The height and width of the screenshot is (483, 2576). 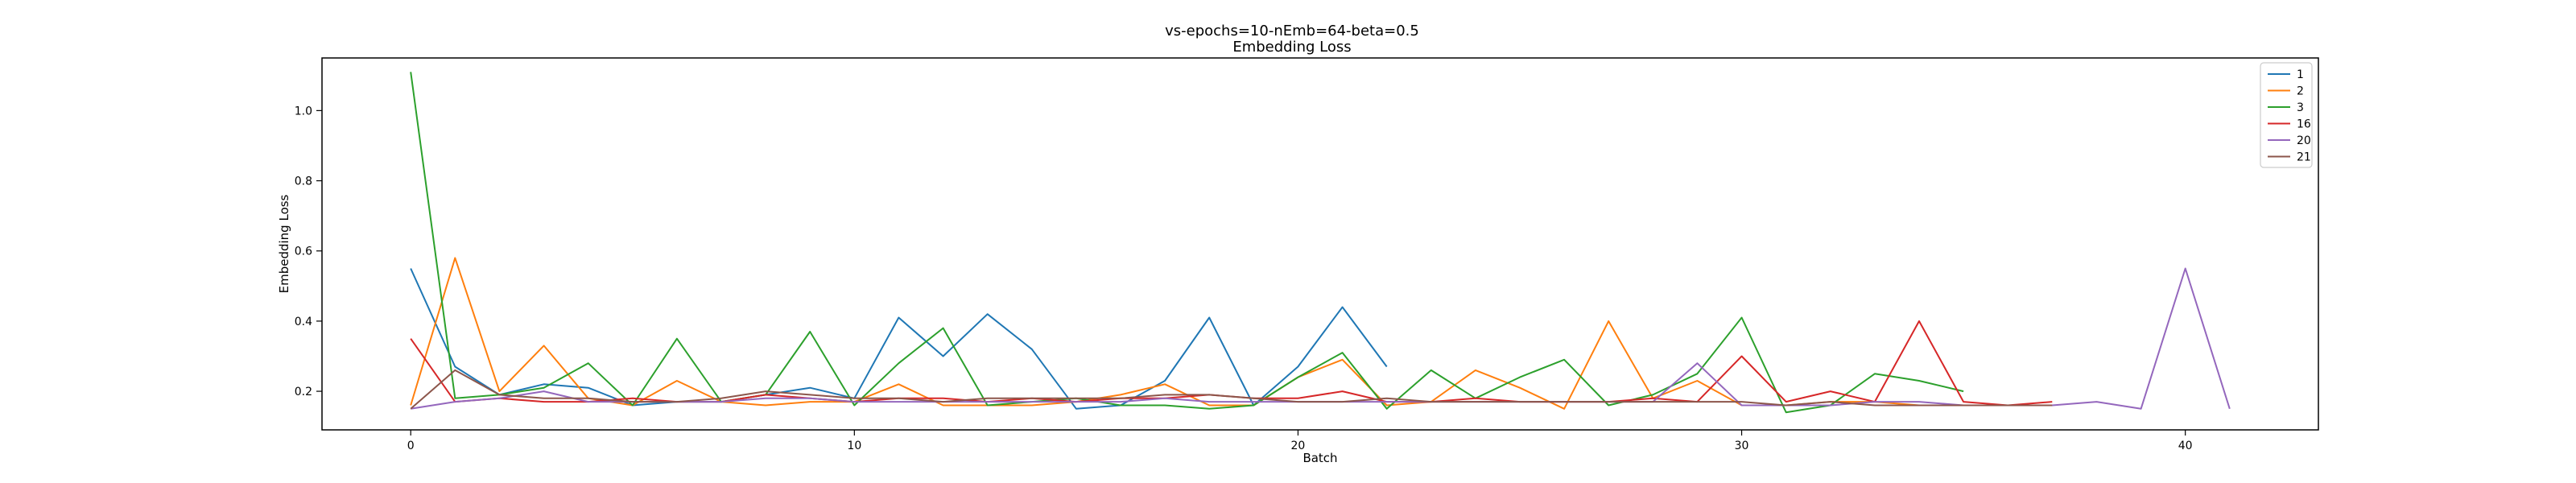 I want to click on x-axis-label: Batch, so click(x=1319, y=458).